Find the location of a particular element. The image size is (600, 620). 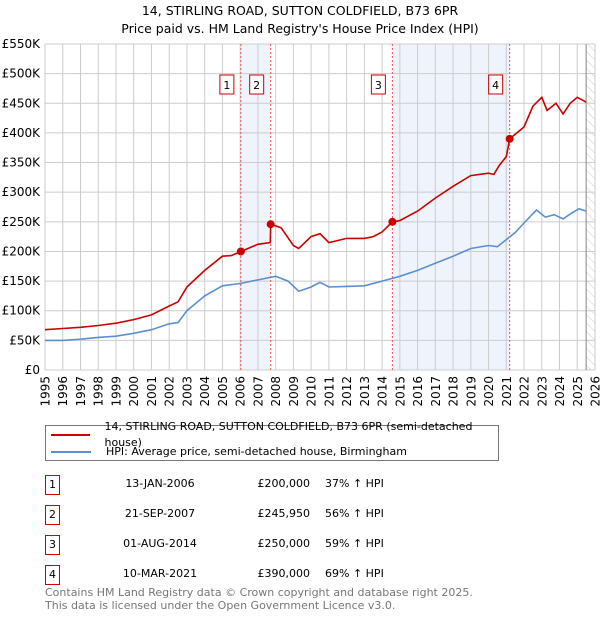

sale-label: 3 is located at coordinates (378, 85).